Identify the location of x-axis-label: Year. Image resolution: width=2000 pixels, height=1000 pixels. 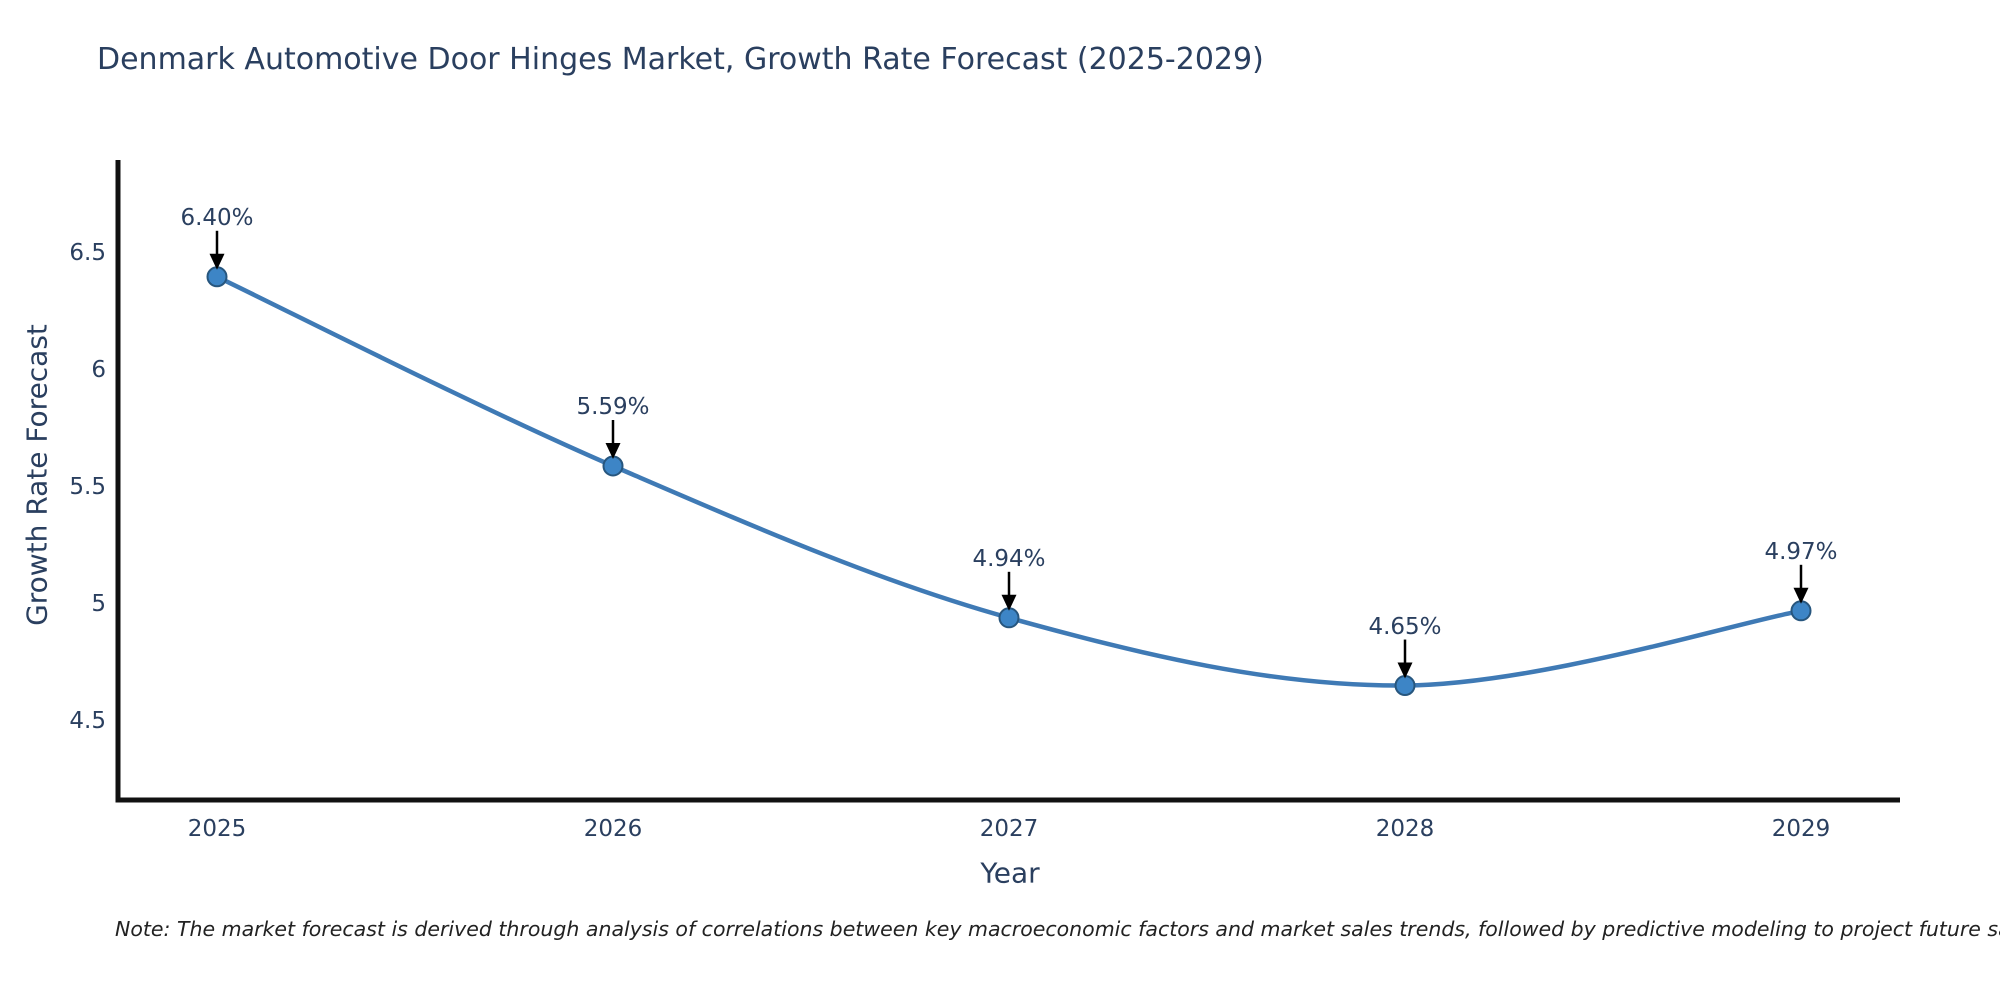
(1010, 873).